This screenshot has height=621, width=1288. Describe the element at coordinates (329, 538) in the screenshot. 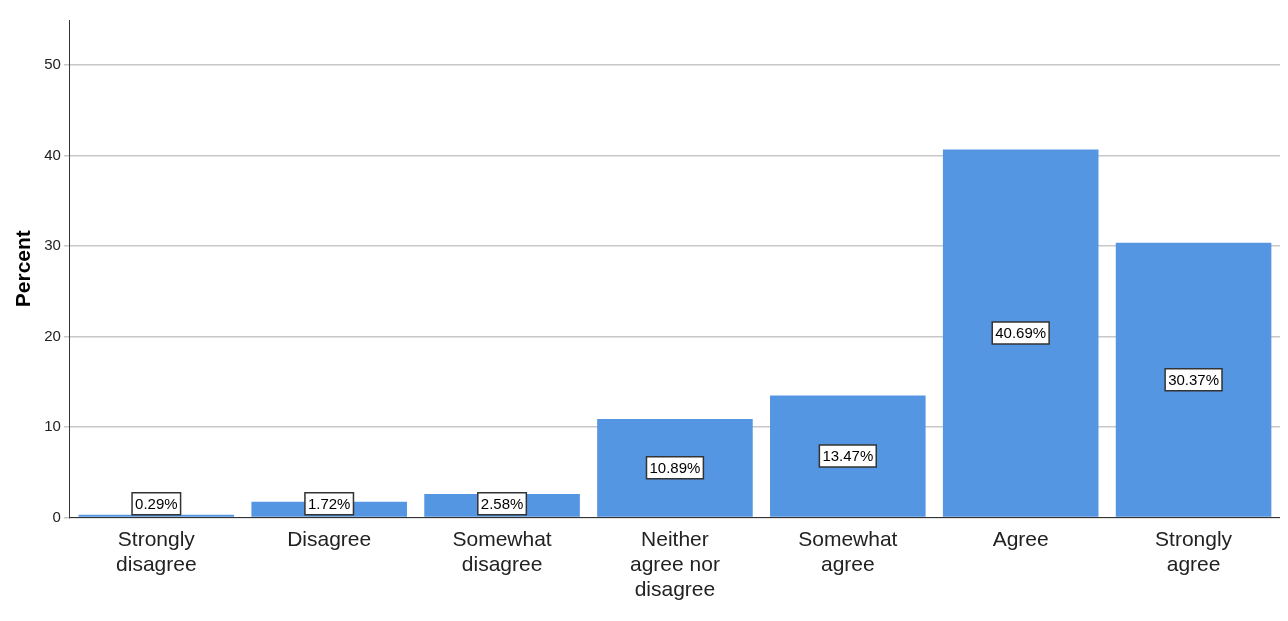

I see `x-tick-label: Disagree` at that location.